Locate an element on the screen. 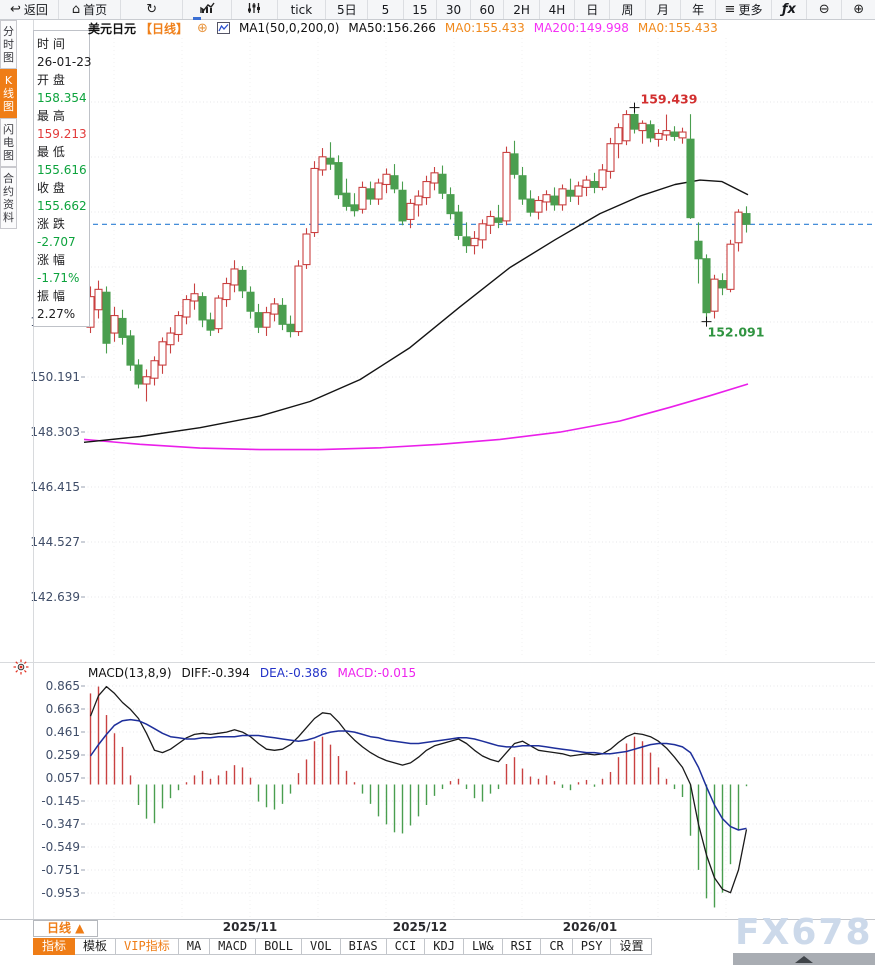 The image size is (875, 974). tab-month-label: 月 is located at coordinates (662, 10).